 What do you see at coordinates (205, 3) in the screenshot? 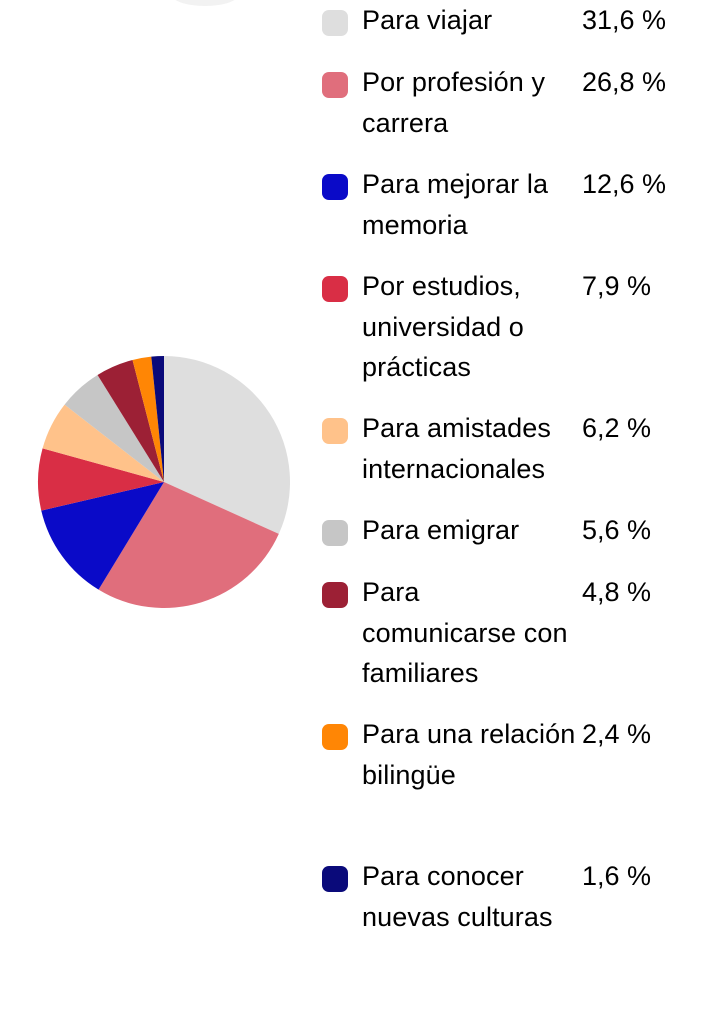
I see `decorative-shape` at bounding box center [205, 3].